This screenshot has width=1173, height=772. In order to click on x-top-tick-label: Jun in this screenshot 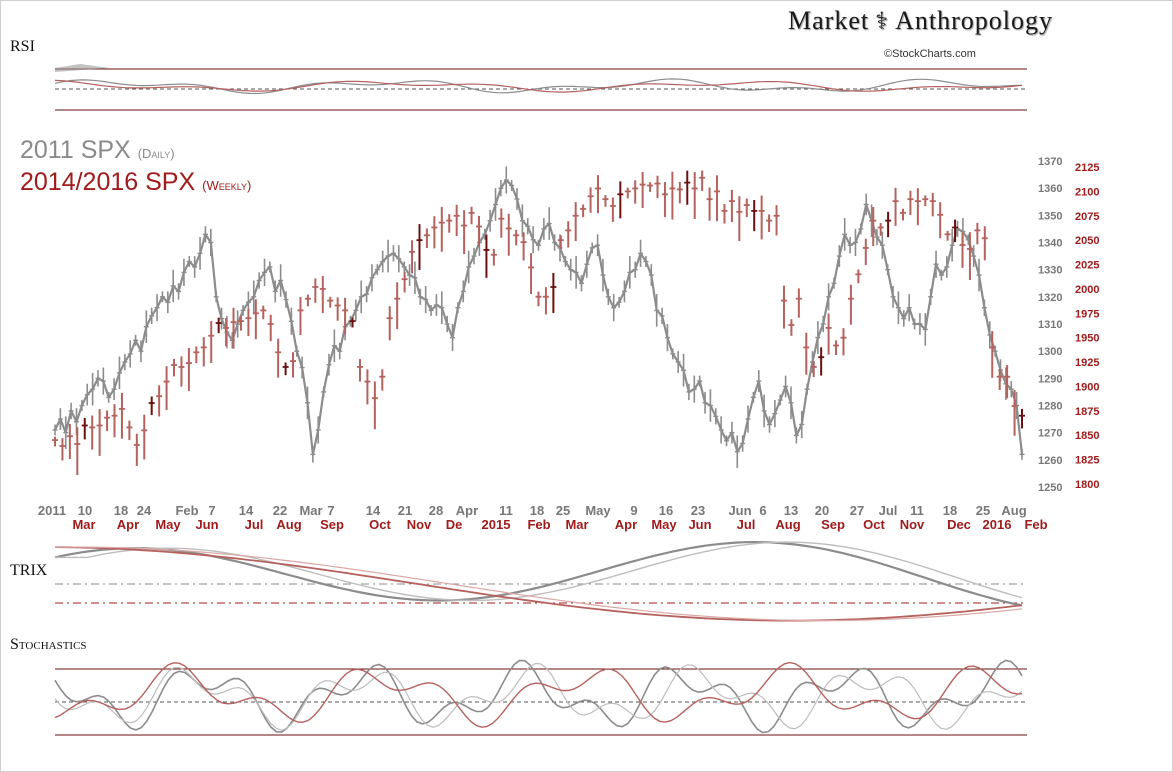, I will do `click(739, 510)`.